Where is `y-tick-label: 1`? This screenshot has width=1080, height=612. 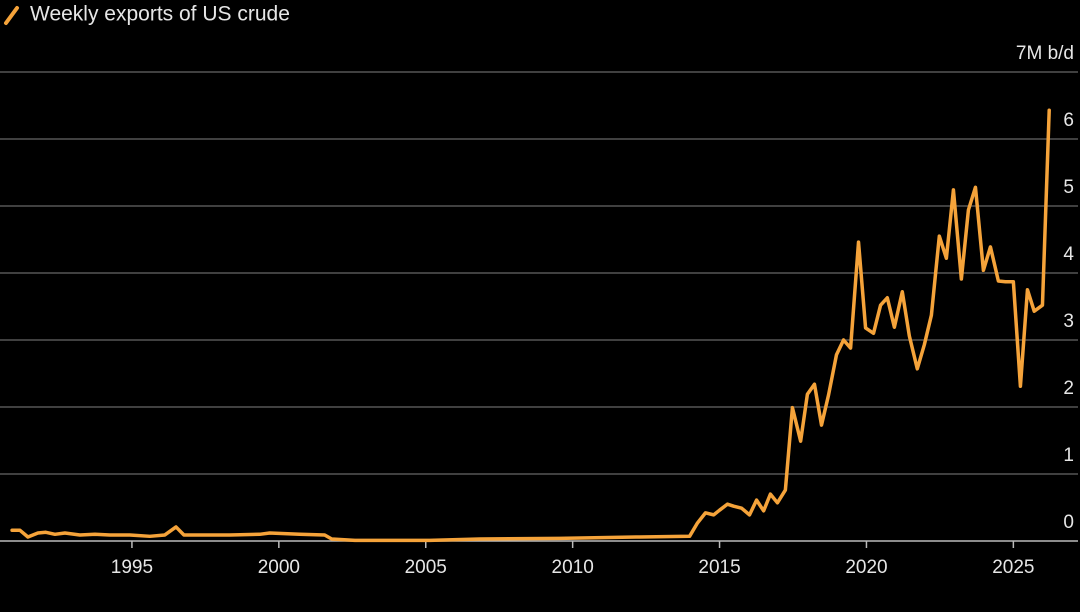
y-tick-label: 1 is located at coordinates (1068, 455).